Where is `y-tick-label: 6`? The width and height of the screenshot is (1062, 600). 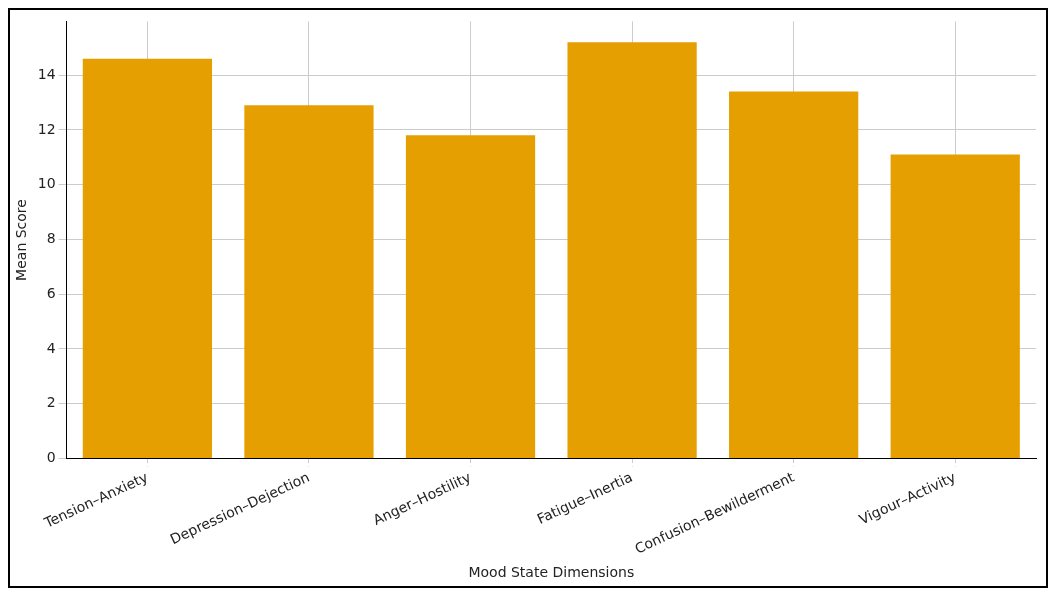 y-tick-label: 6 is located at coordinates (51, 292).